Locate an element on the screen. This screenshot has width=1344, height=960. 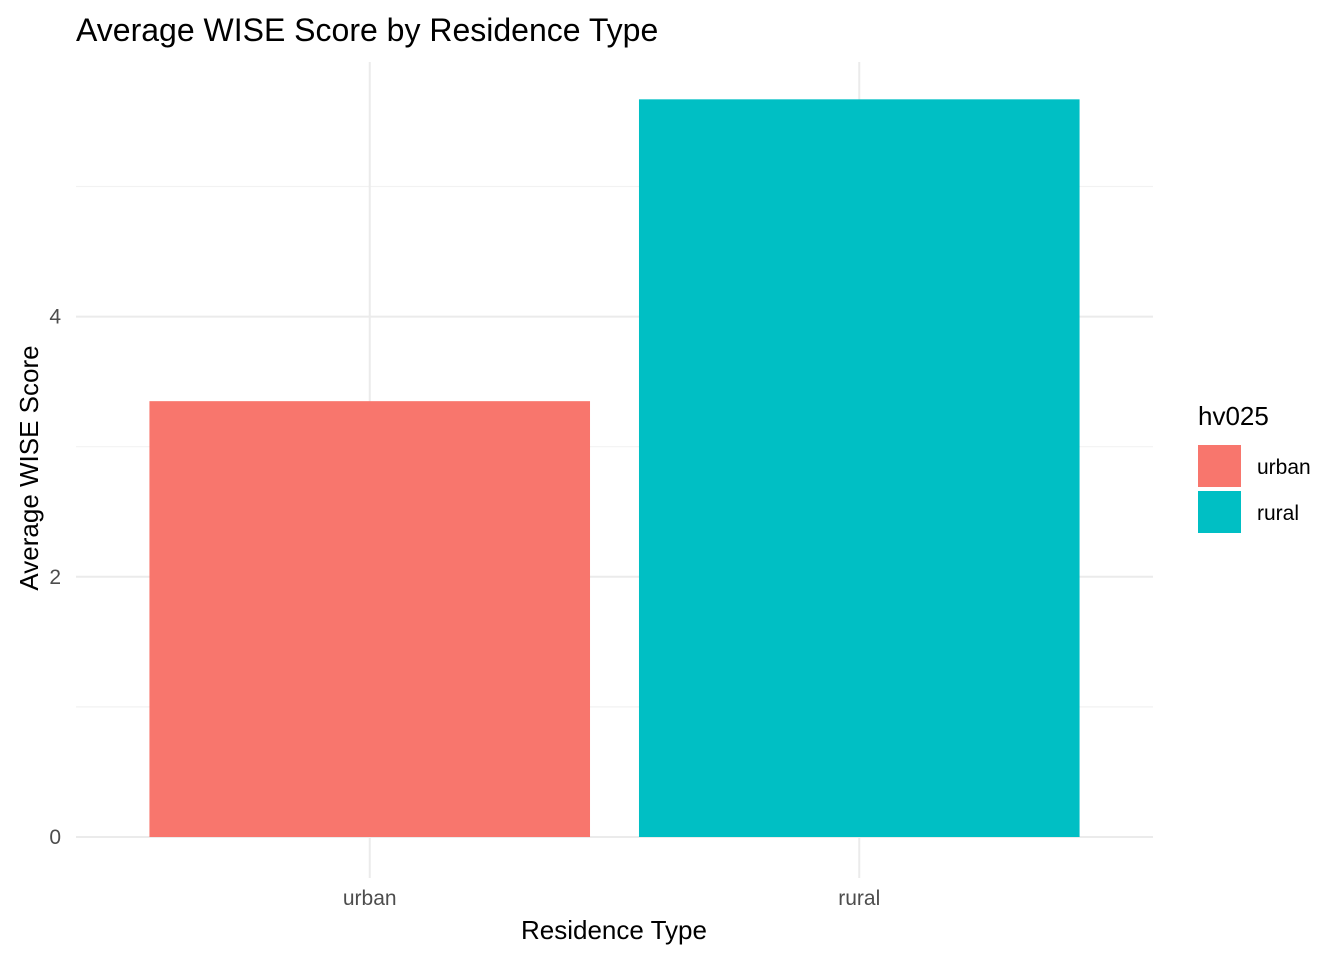
legend-label-rural: rural is located at coordinates (1278, 513).